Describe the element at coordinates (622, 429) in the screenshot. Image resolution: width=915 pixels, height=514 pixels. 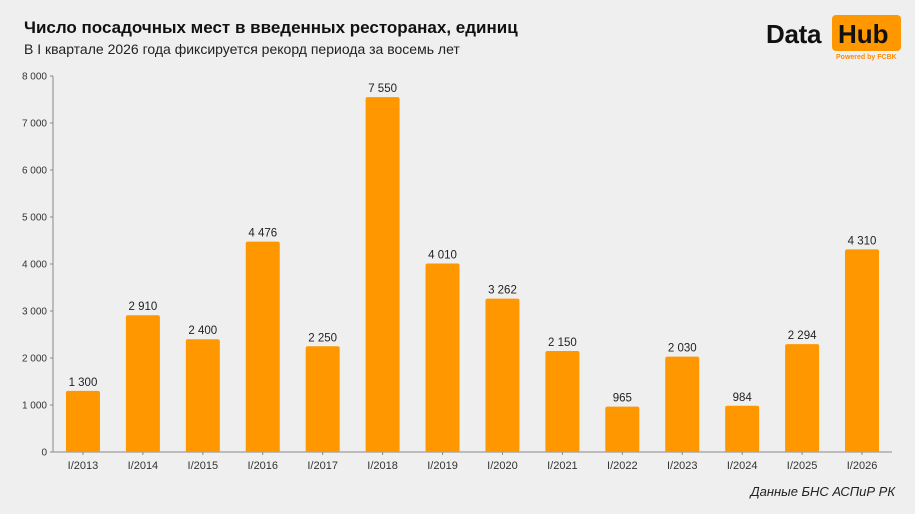
I see `bar-I-2022` at that location.